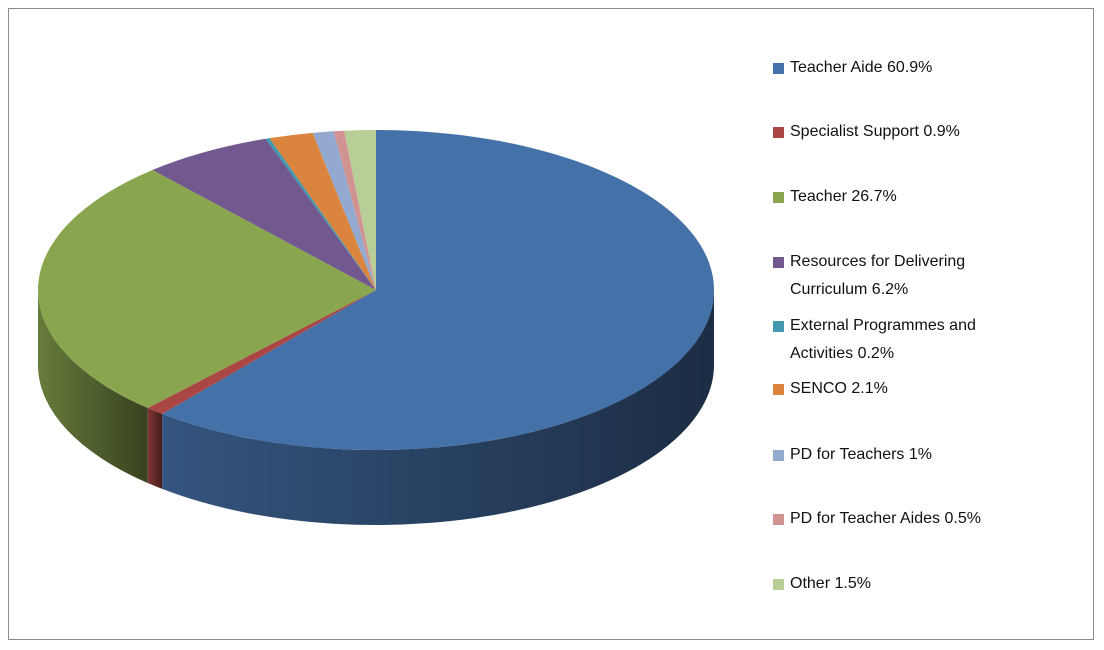  What do you see at coordinates (865, 518) in the screenshot?
I see `legend-label: PD for Teacher Aides` at bounding box center [865, 518].